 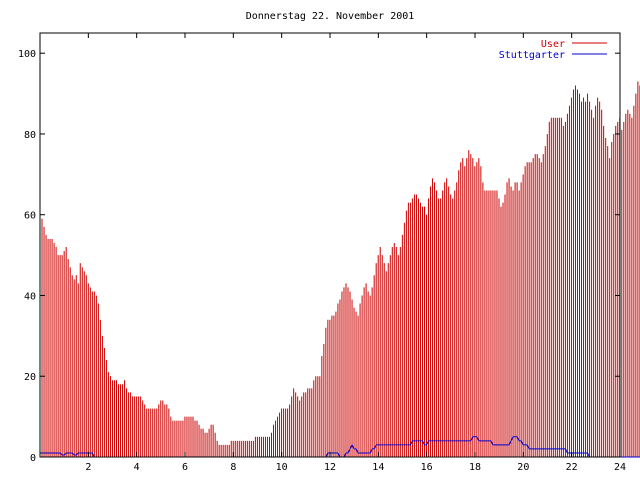 What do you see at coordinates (27, 54) in the screenshot?
I see `y-tick-label: 100` at bounding box center [27, 54].